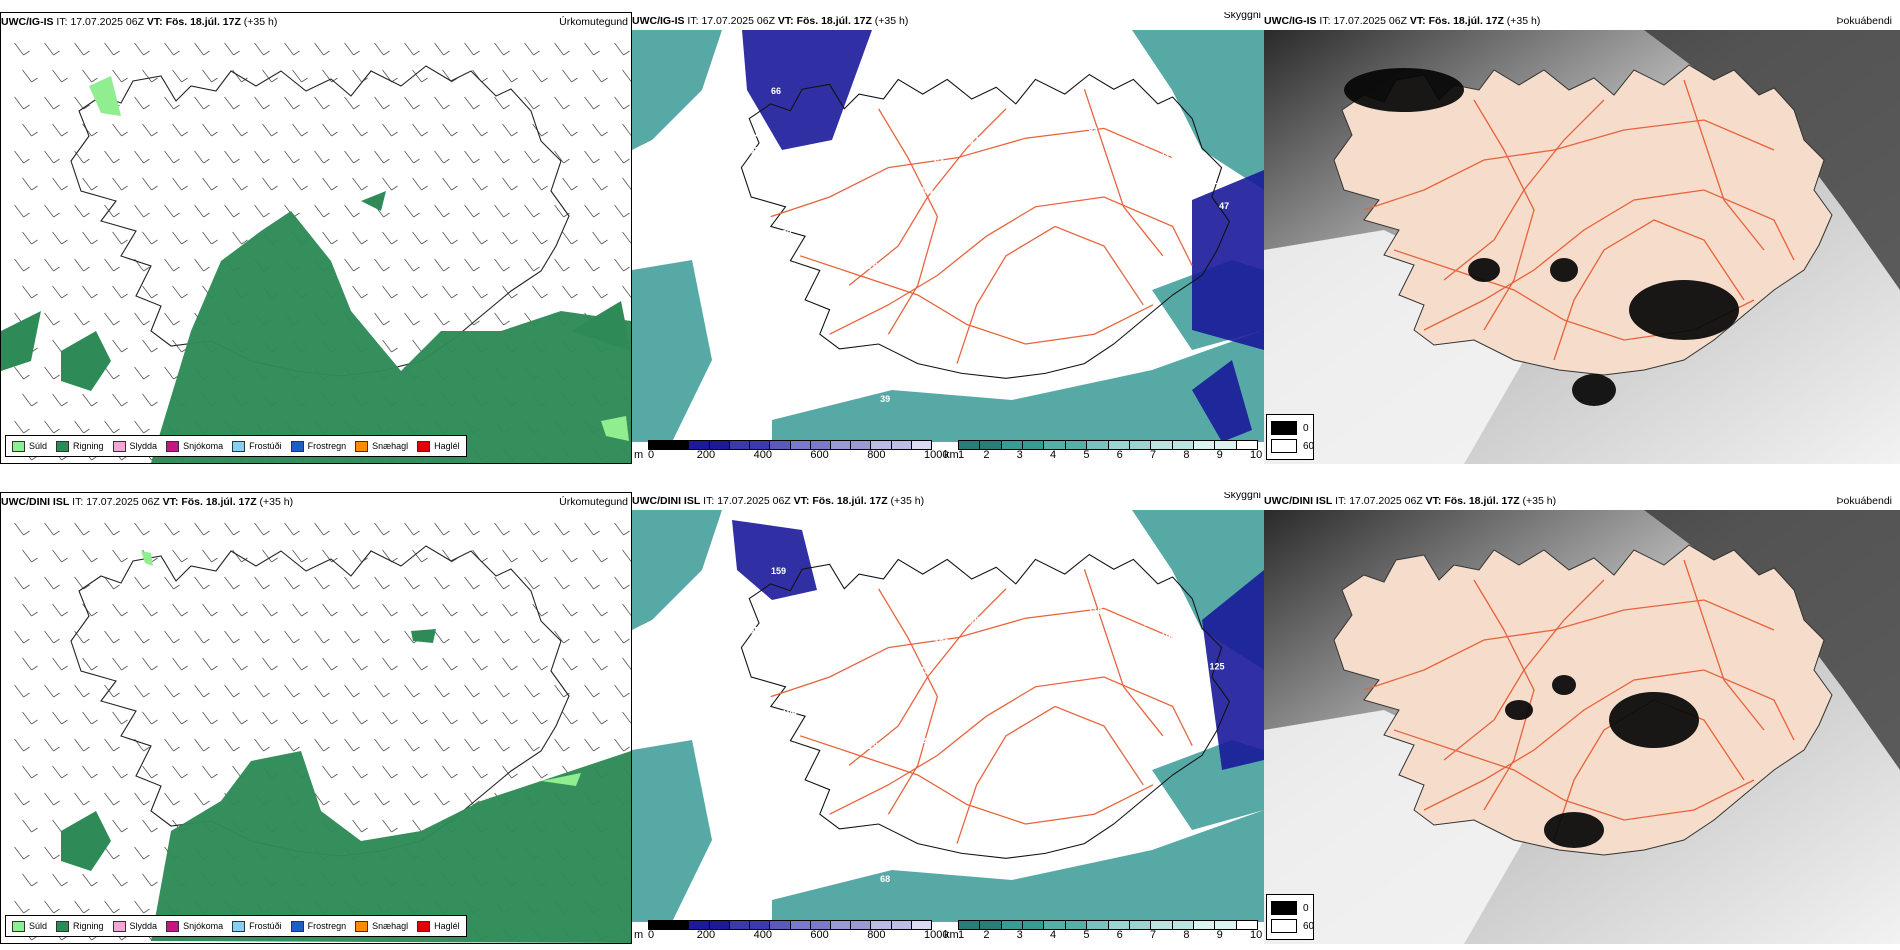  What do you see at coordinates (919, 742) in the screenshot?
I see `cloud-value-label: 124` at bounding box center [919, 742].